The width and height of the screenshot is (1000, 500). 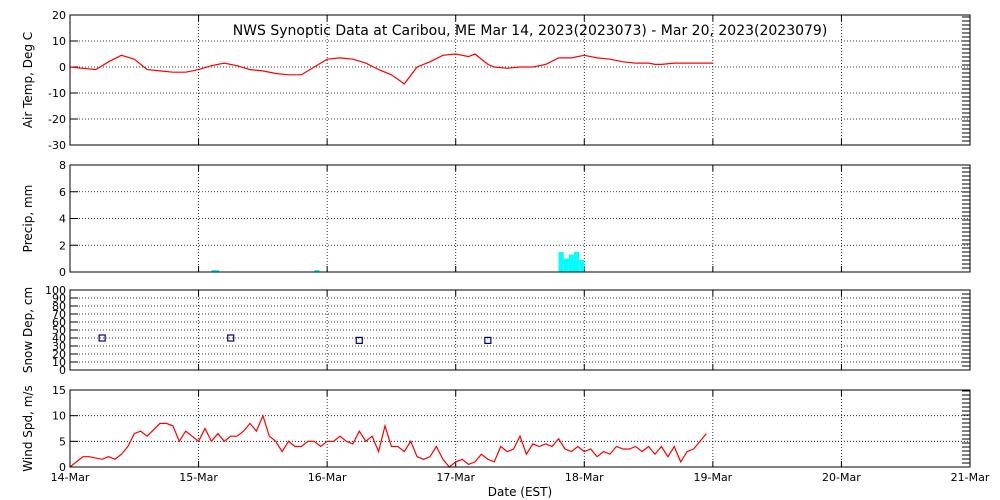 I want to click on y-tick-label: -30, so click(x=57, y=145).